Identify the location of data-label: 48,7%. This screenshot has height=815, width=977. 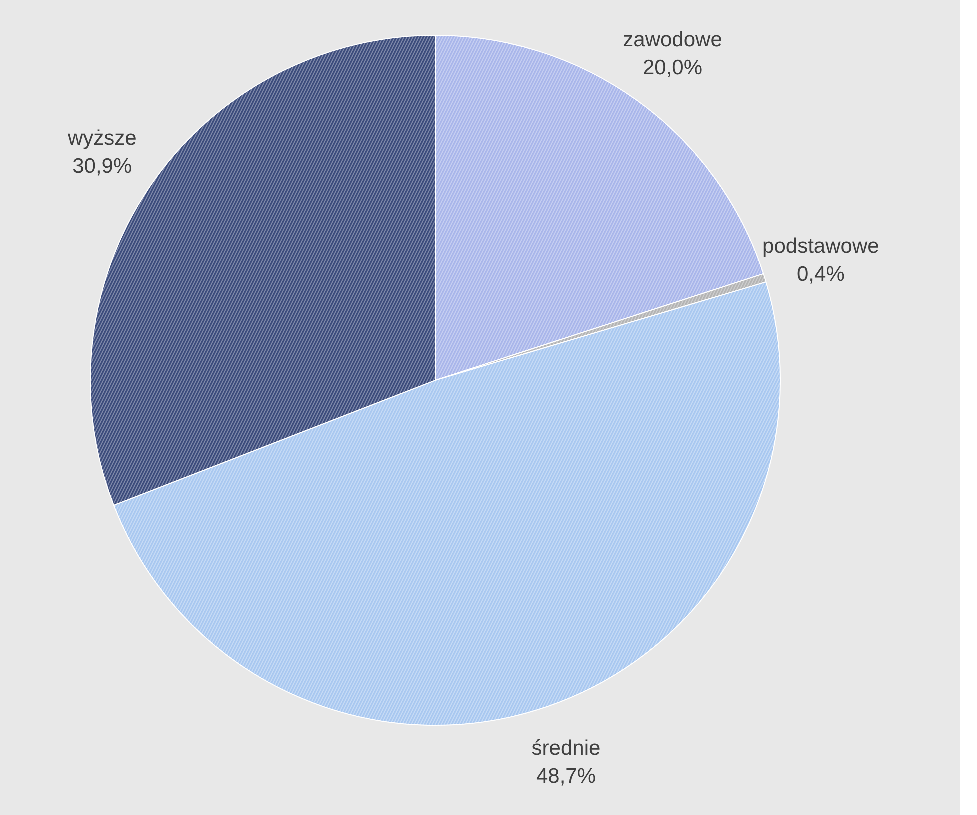
(566, 776).